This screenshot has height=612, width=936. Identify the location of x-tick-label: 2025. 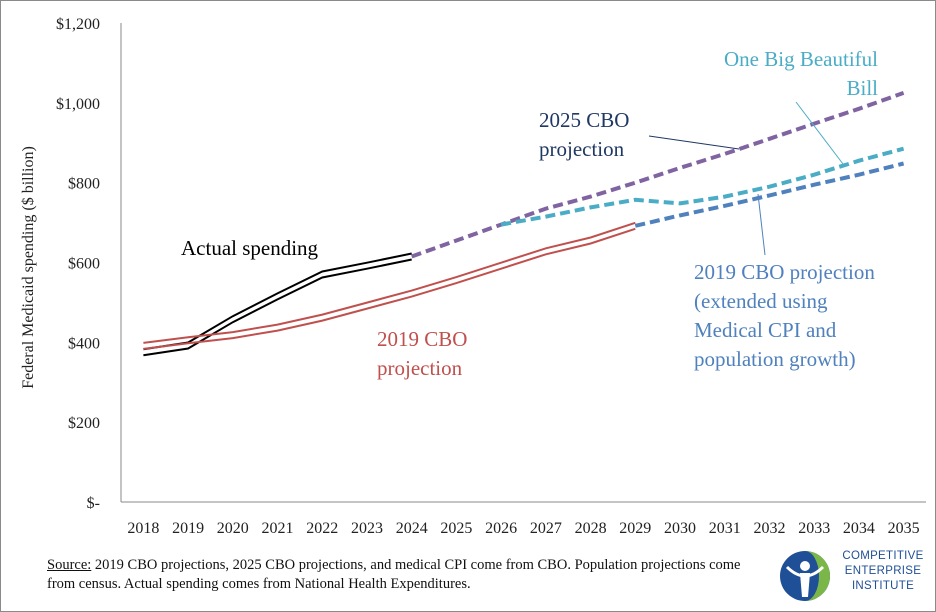
(456, 528).